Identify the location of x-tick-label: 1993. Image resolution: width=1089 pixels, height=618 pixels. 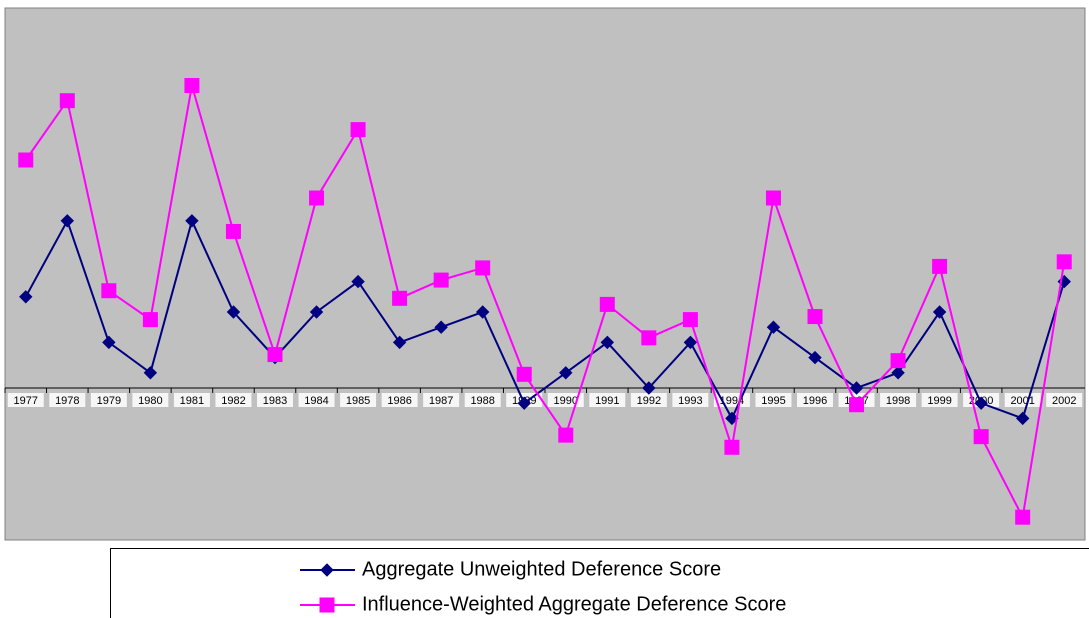
(690, 401).